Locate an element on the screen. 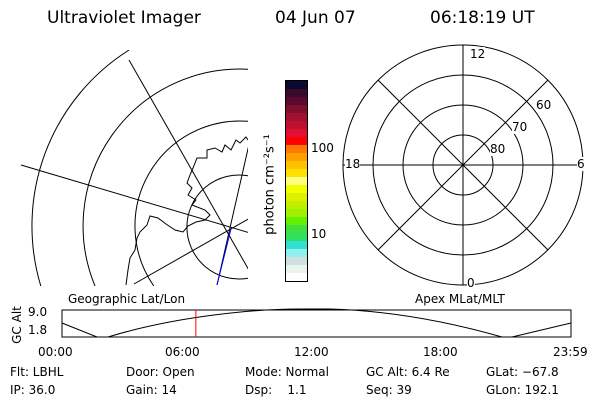  mlt-label-0: 0 is located at coordinates (471, 283).